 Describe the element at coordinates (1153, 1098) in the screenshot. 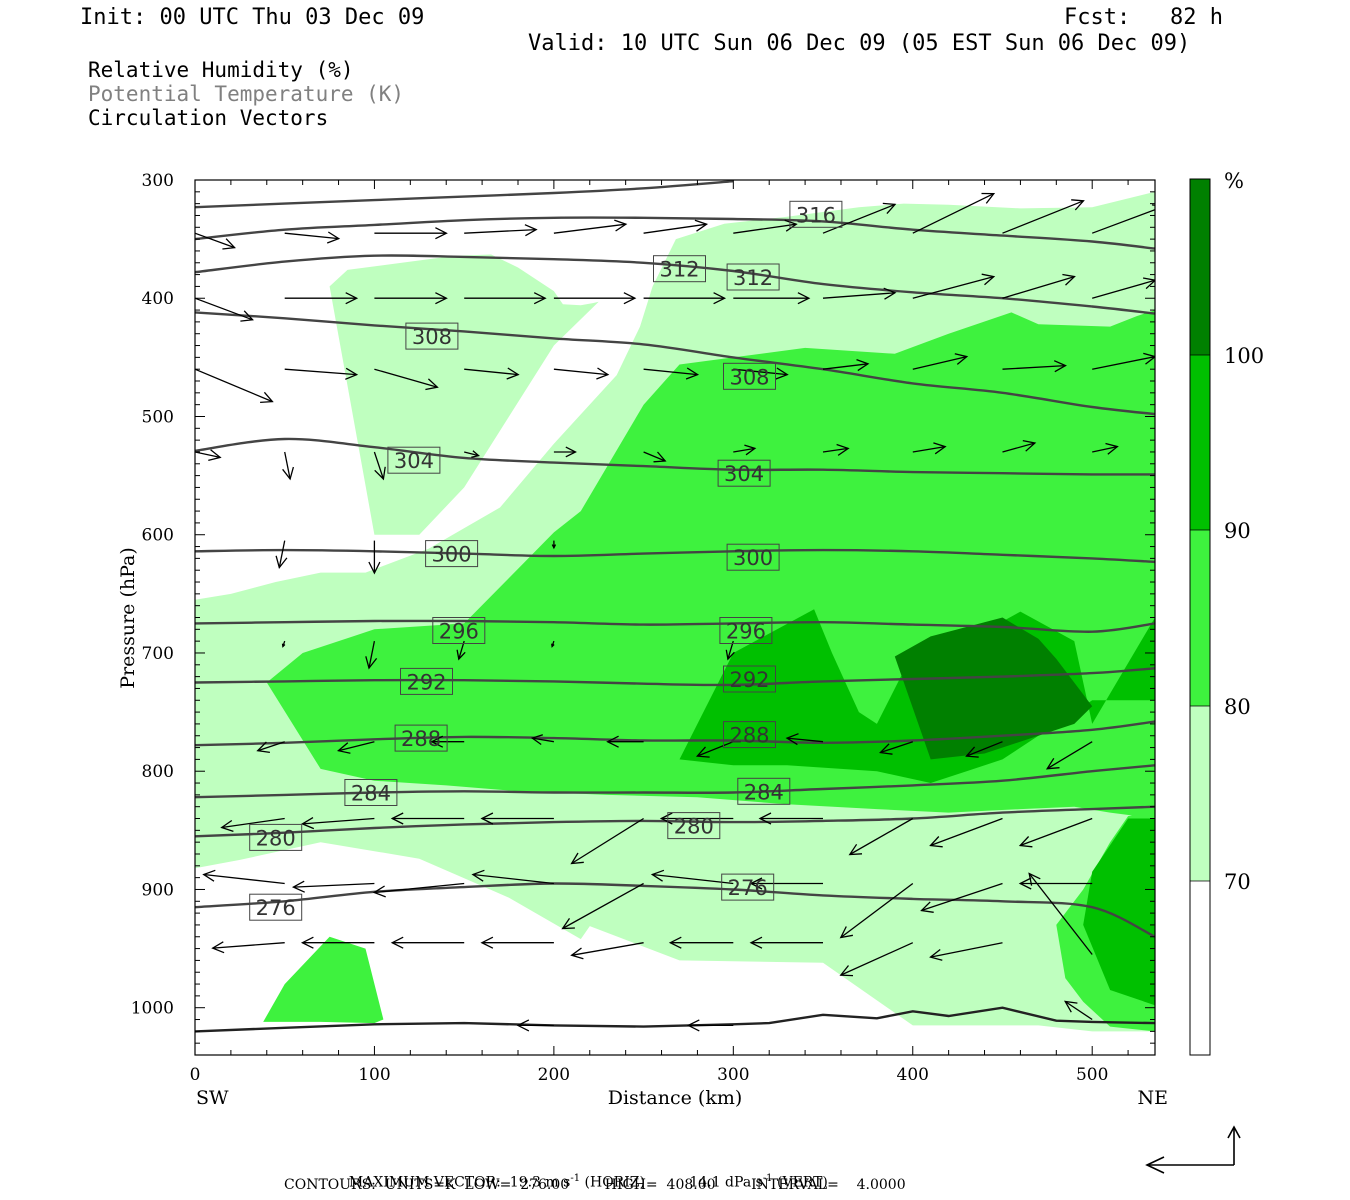

I see `ne-endpoint-label: NE` at that location.